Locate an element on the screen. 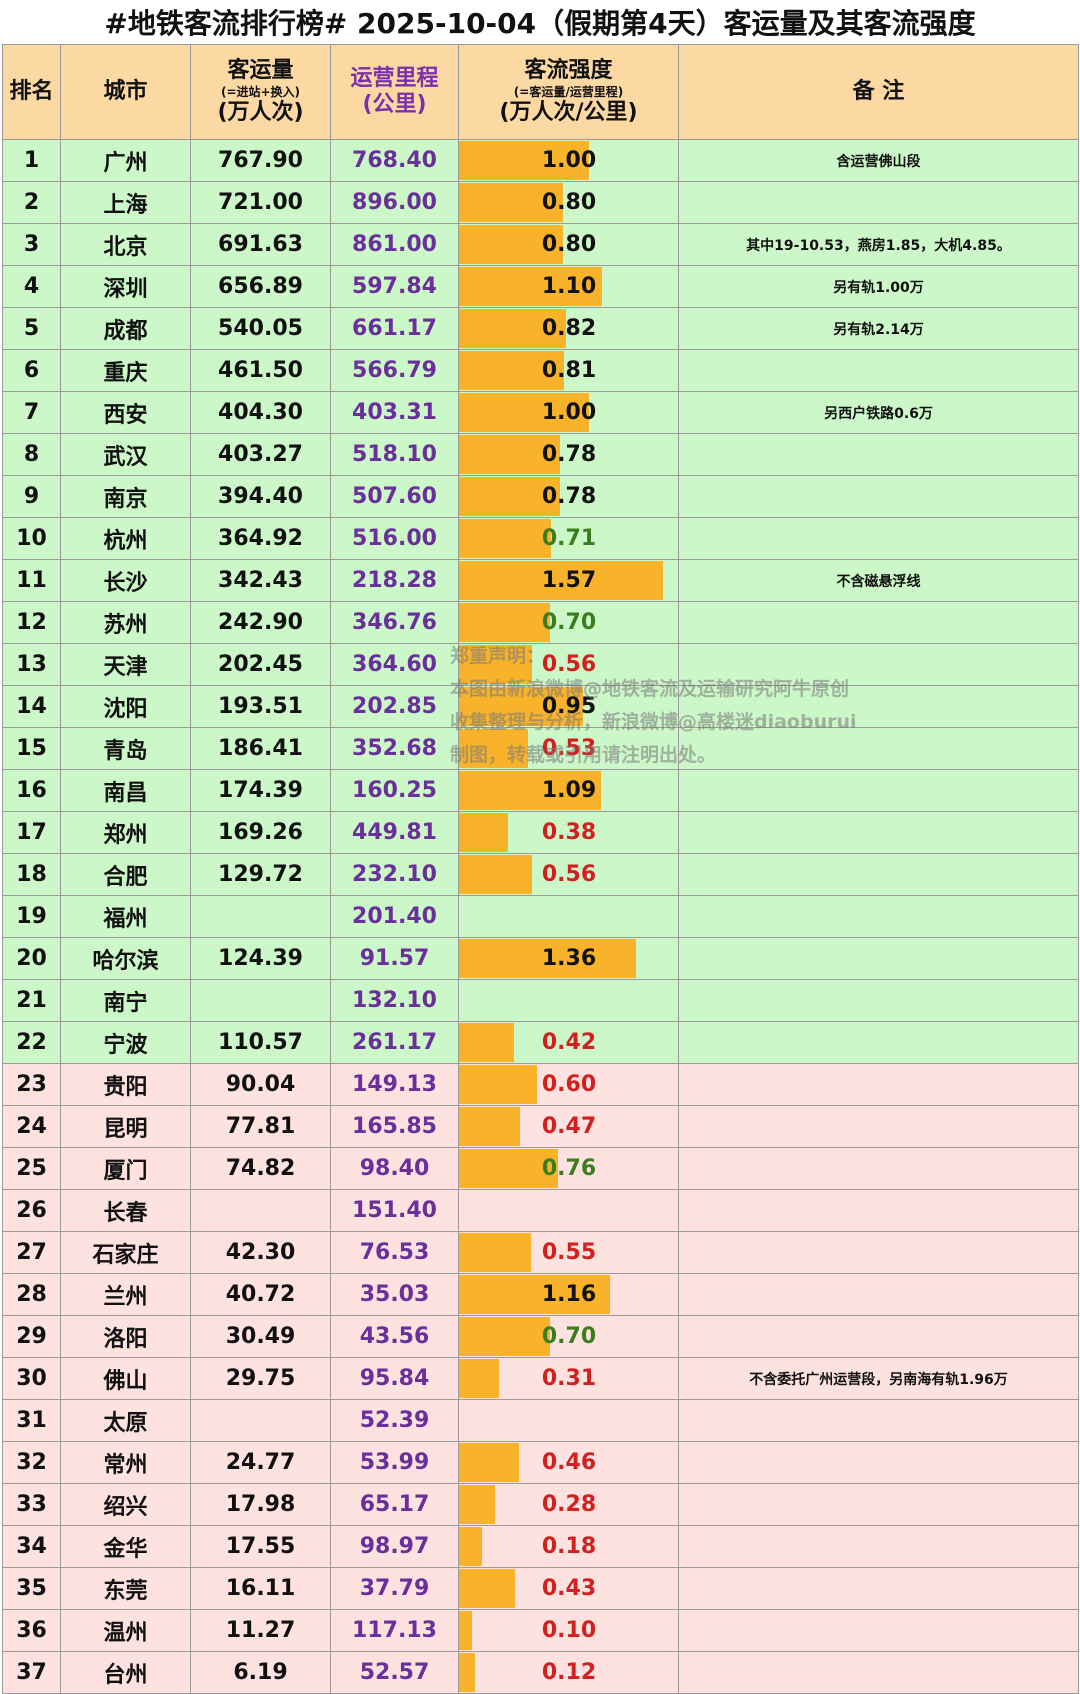 This screenshot has width=1080, height=1694. intensity-value: 0.70 is located at coordinates (569, 622).